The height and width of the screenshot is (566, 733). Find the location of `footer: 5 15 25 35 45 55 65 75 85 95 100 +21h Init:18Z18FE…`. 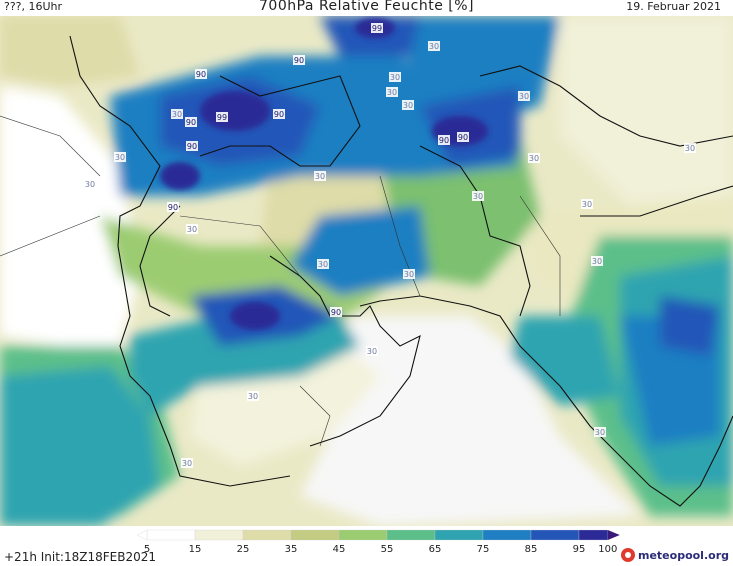

footer: 5 15 25 35 45 55 65 75 85 95 100 +21h Init:18Z18FE… is located at coordinates (366, 546).